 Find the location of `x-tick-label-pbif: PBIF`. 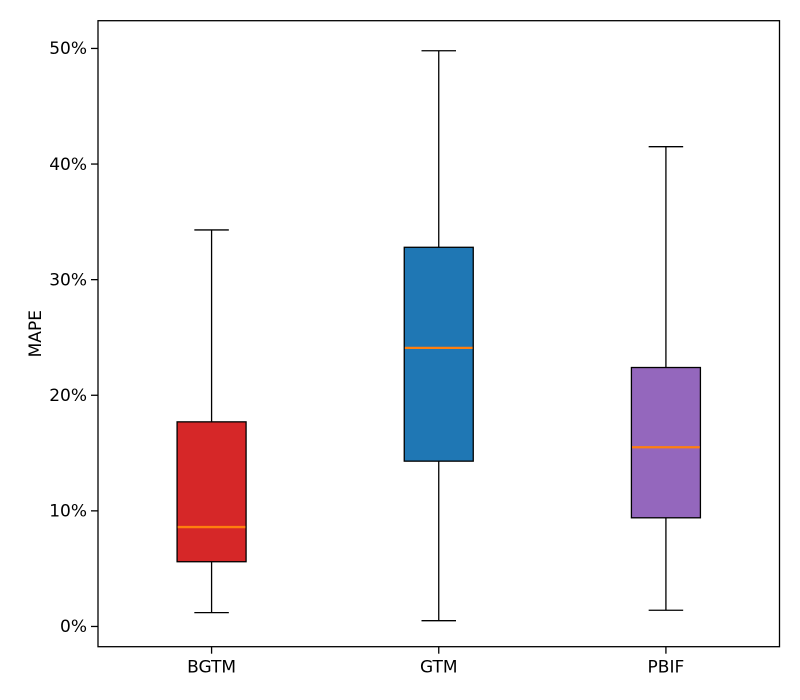

x-tick-label-pbif: PBIF is located at coordinates (666, 668).